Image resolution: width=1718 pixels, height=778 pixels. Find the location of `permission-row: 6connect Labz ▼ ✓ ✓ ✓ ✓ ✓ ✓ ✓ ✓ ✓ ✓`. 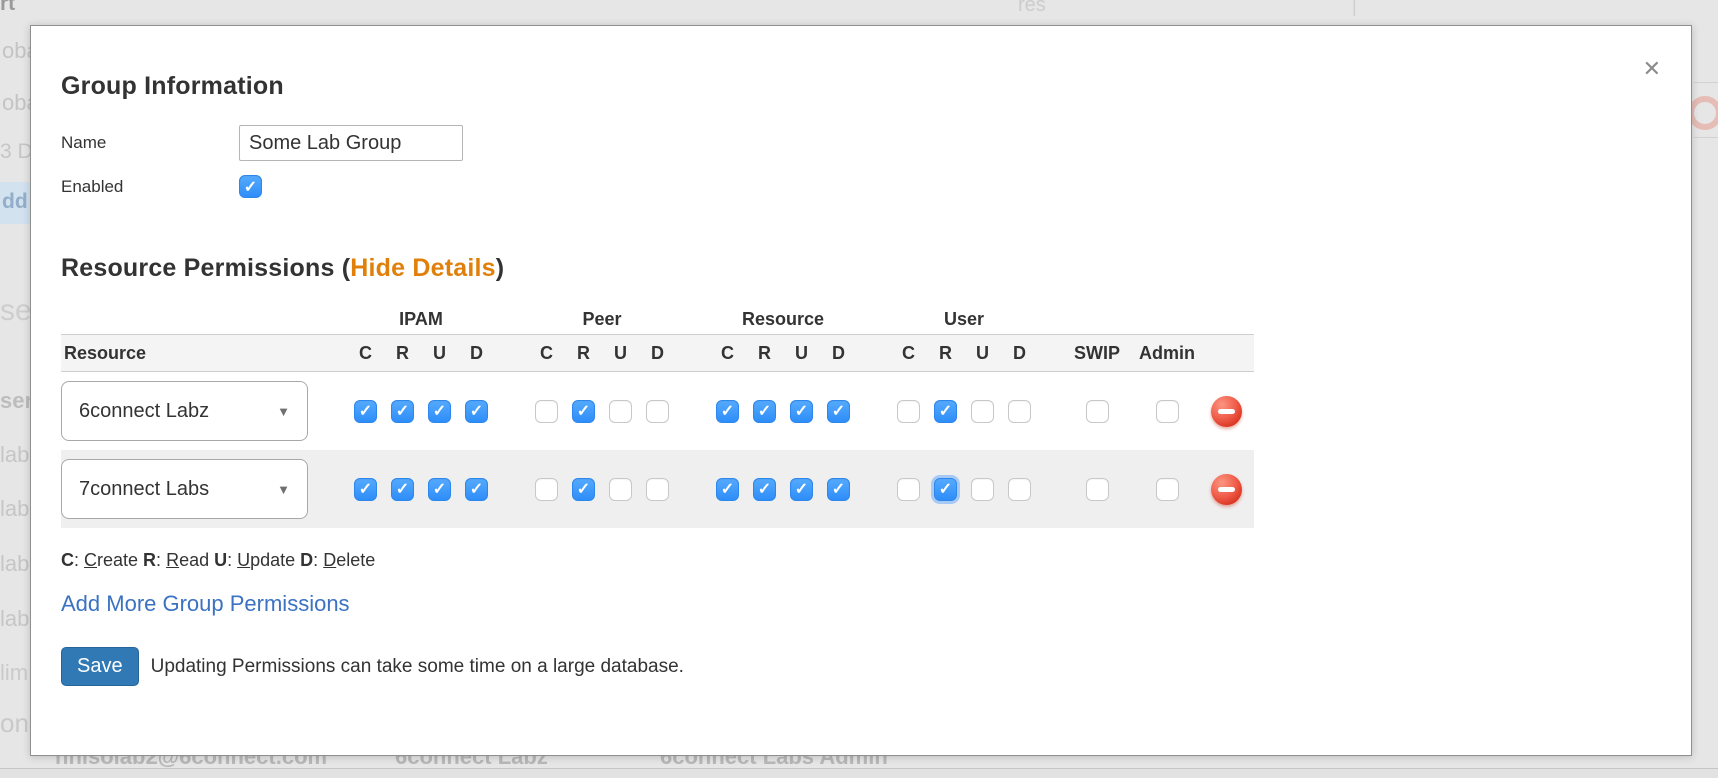

permission-row: 6connect Labz ▼ ✓ ✓ ✓ ✓ ✓ ✓ ✓ ✓ ✓ ✓ is located at coordinates (657, 411).